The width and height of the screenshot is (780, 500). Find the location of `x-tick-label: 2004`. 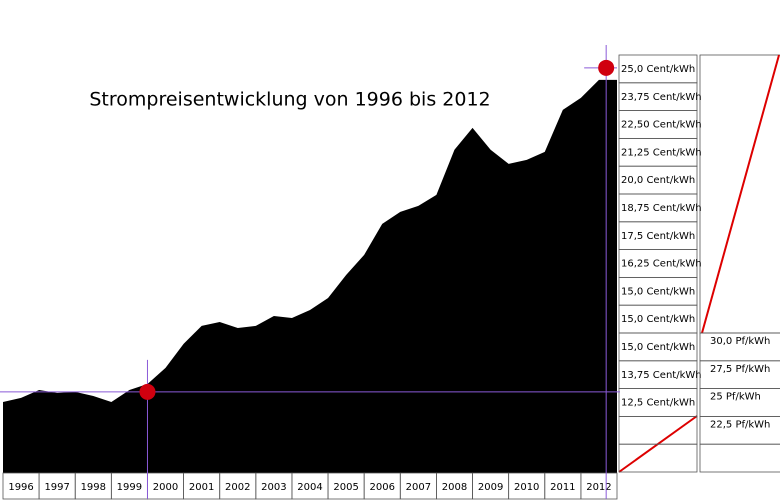

x-tick-label: 2004 is located at coordinates (309, 487).